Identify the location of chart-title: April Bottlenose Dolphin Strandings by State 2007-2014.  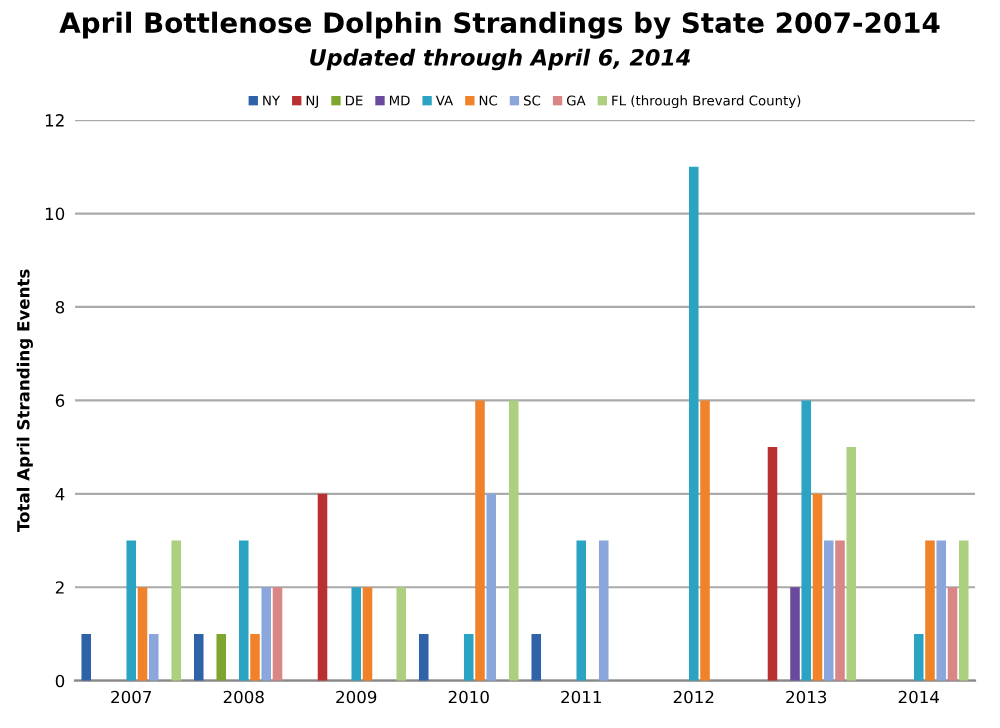
(499, 25).